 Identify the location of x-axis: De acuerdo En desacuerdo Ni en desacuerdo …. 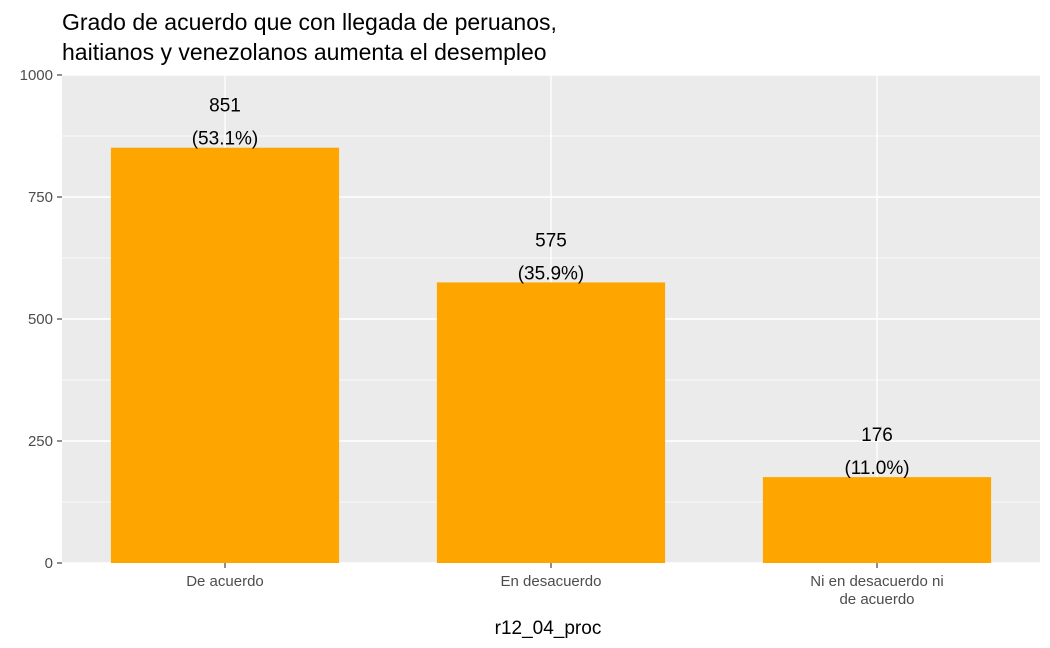
(565, 585).